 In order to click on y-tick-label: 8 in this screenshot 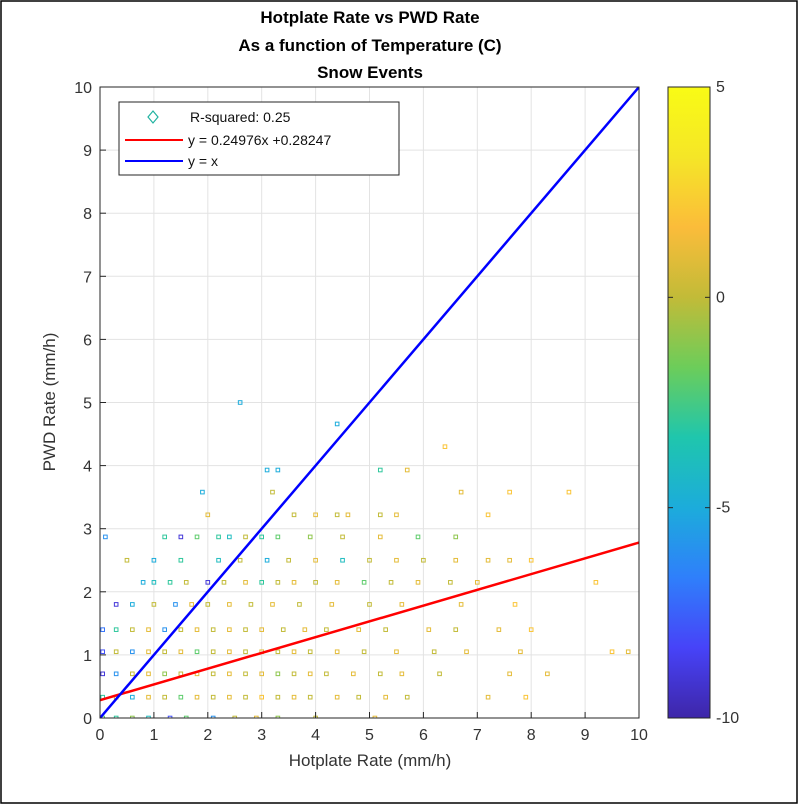, I will do `click(87, 214)`.